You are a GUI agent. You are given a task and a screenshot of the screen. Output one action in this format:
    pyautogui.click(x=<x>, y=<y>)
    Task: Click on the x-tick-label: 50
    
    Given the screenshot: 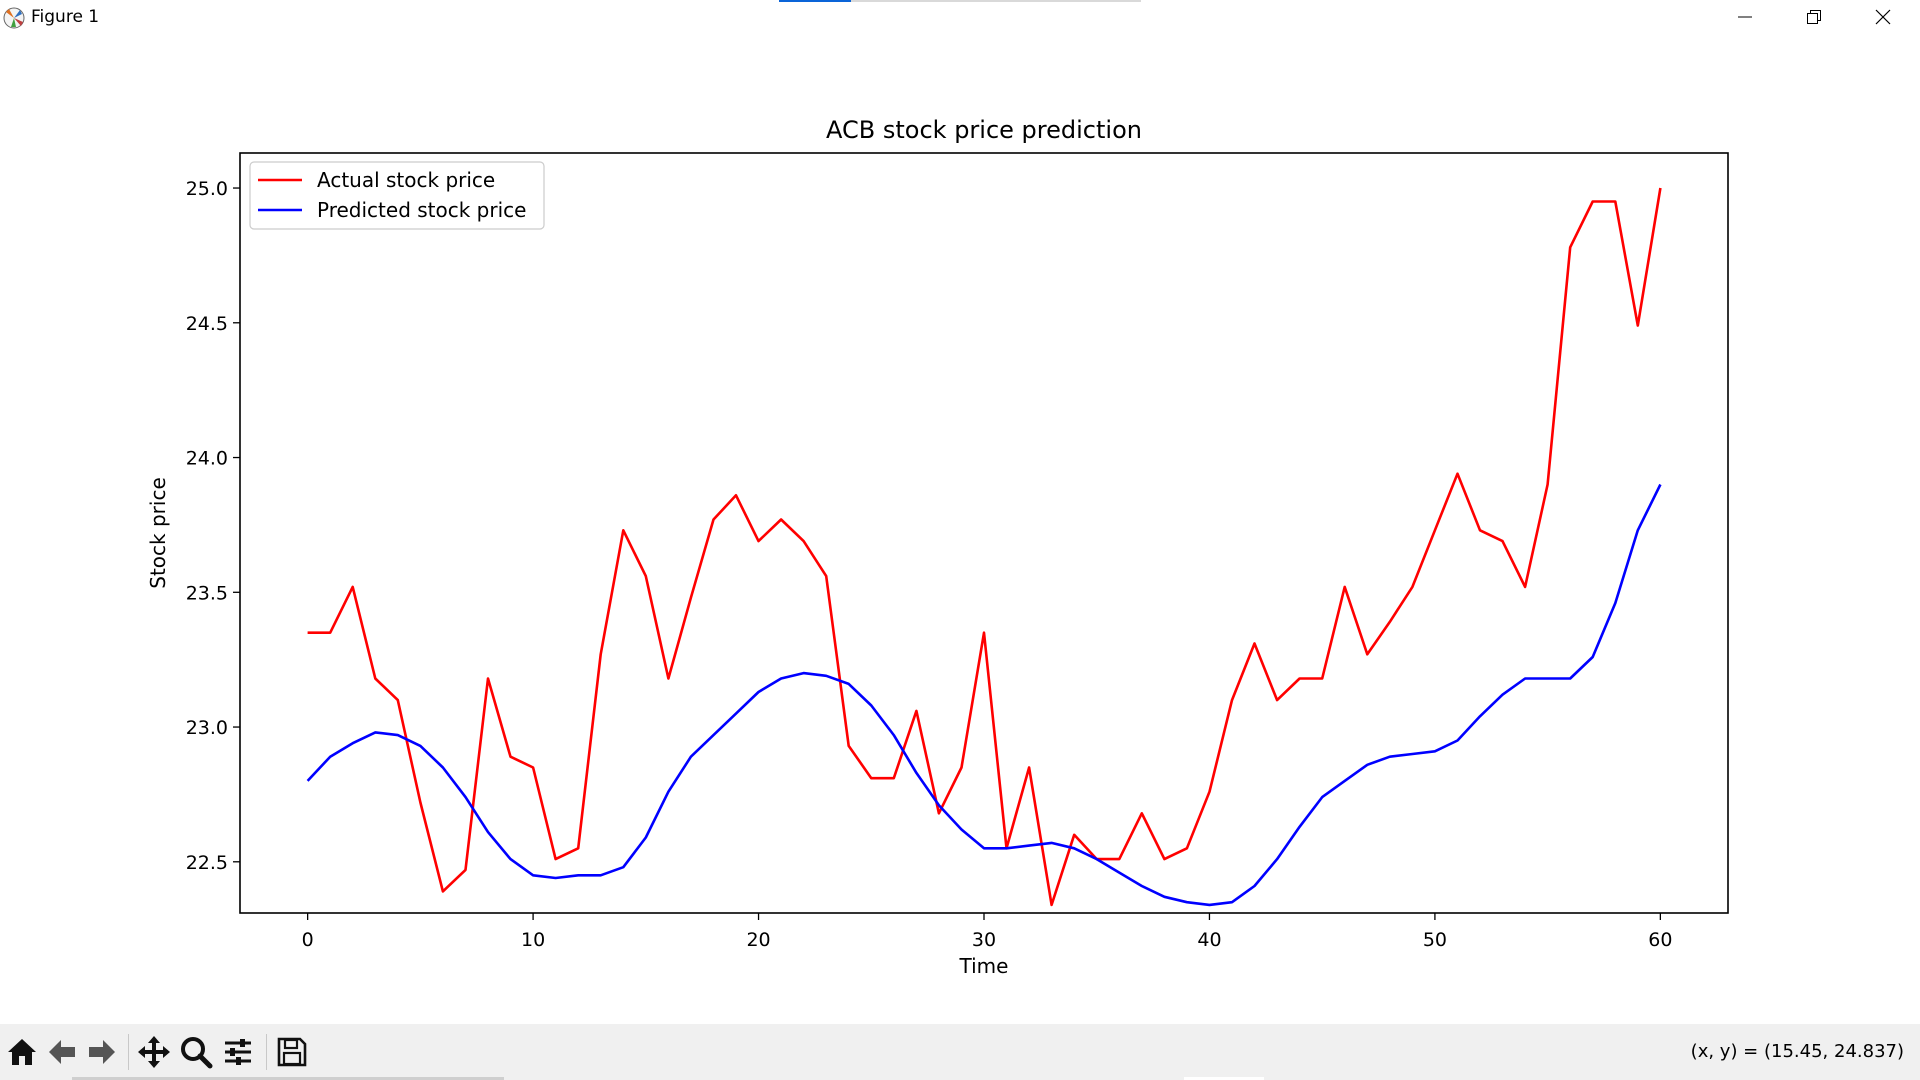 What is the action you would take?
    pyautogui.click(x=1435, y=940)
    